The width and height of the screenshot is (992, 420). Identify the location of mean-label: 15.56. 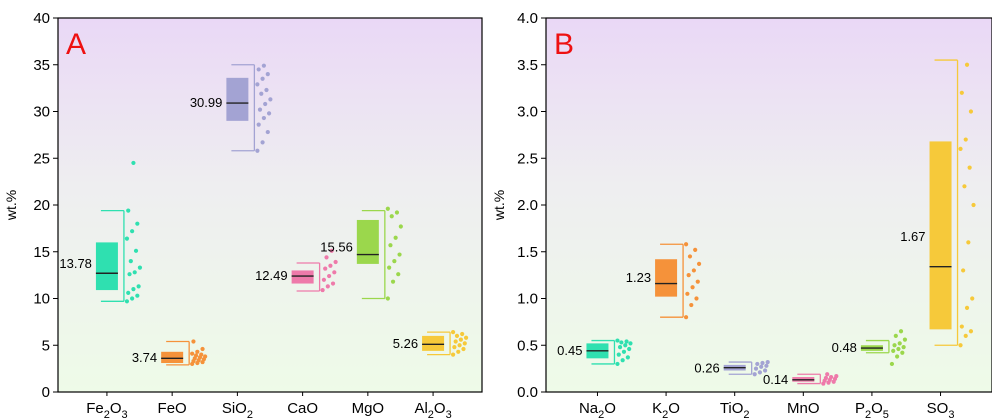
(336, 247).